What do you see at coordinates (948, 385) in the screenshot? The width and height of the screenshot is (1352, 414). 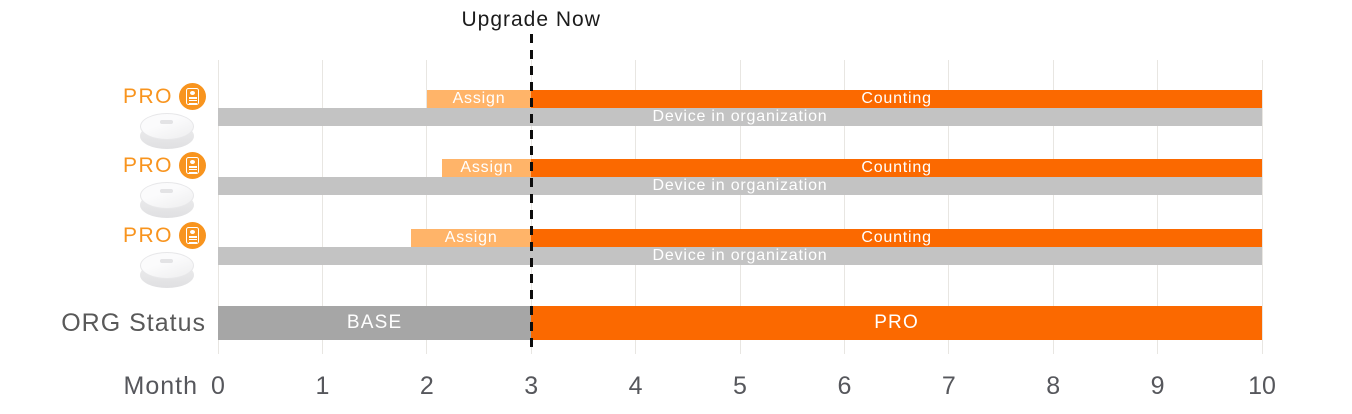 I see `axis-tick-label: 7` at bounding box center [948, 385].